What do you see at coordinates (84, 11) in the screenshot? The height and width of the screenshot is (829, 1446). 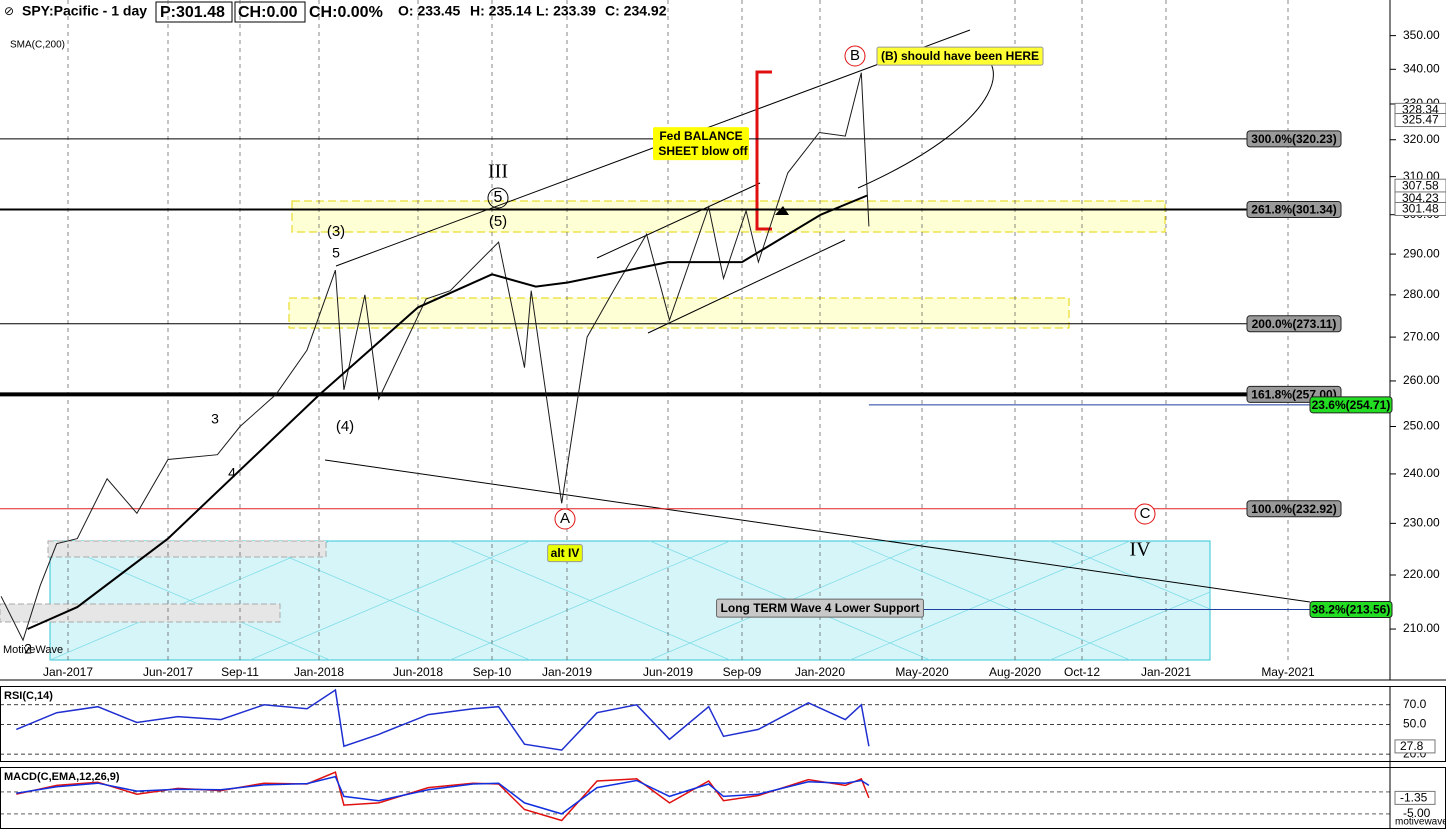 I see `symbol: SPY:Pacific - 1 day` at bounding box center [84, 11].